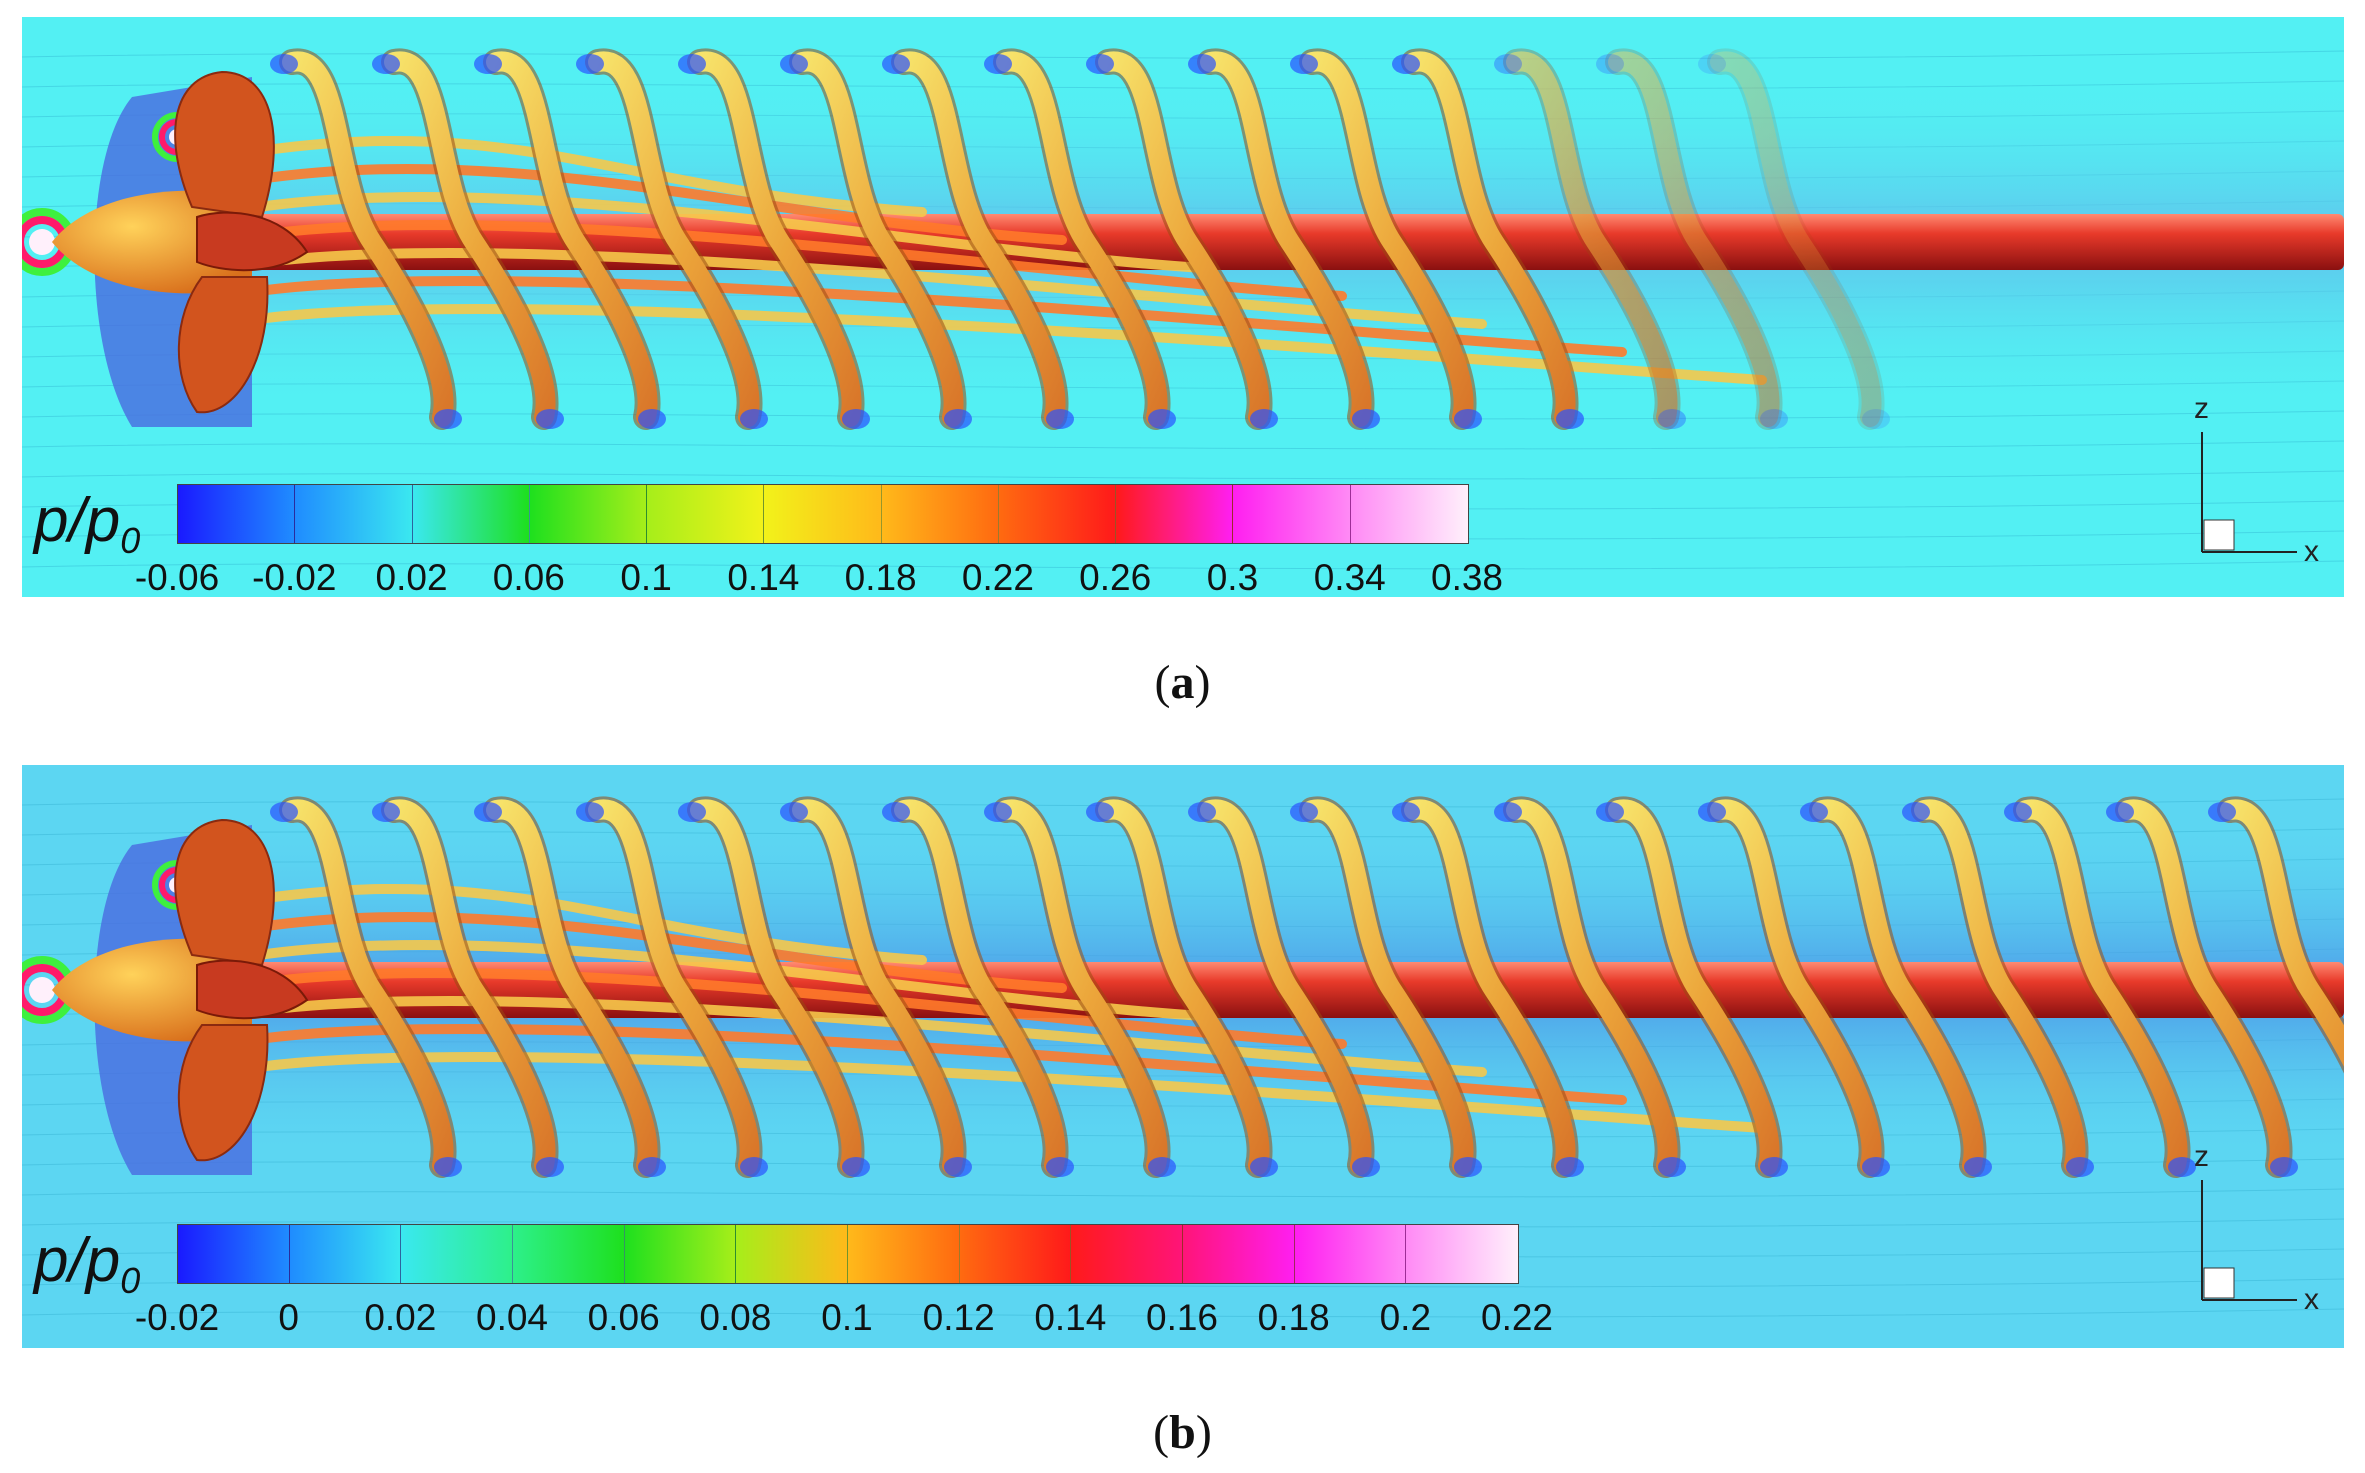 This screenshot has height=1473, width=2365. Describe the element at coordinates (646, 577) in the screenshot. I see `colorbar-tick-label: 0.1` at that location.